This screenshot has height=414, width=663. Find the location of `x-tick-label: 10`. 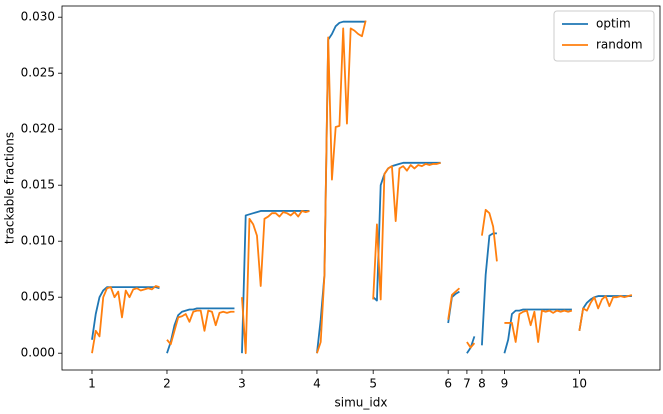

x-tick-label: 10 is located at coordinates (579, 384).